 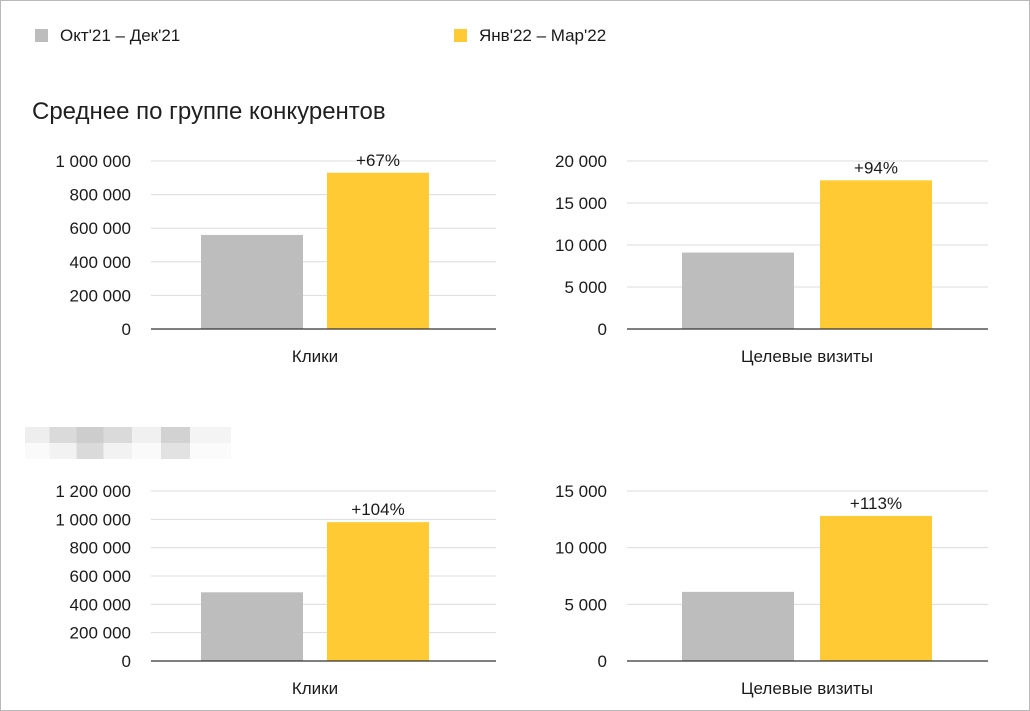 I want to click on legend-label: Янв'22 – Мар'22, so click(x=543, y=35).